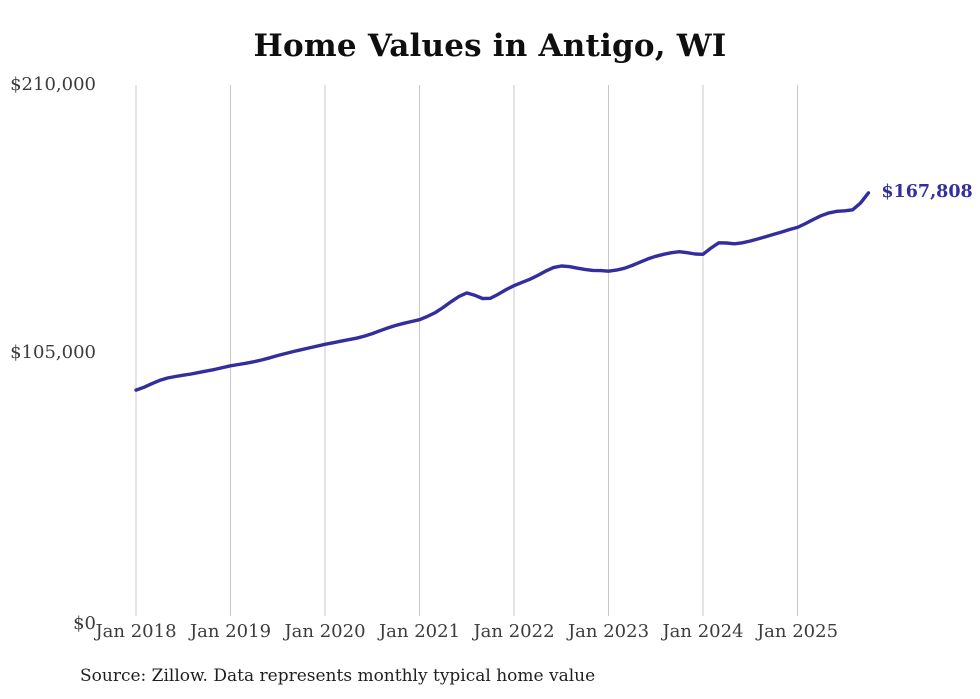  I want to click on y-axis-tick-105000: $105,000, so click(53, 352).